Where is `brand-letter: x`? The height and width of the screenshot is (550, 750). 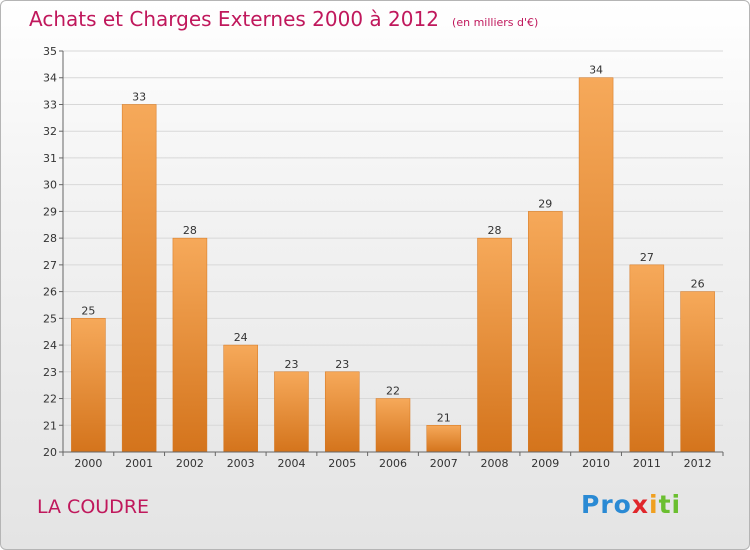
brand-letter: x is located at coordinates (640, 504).